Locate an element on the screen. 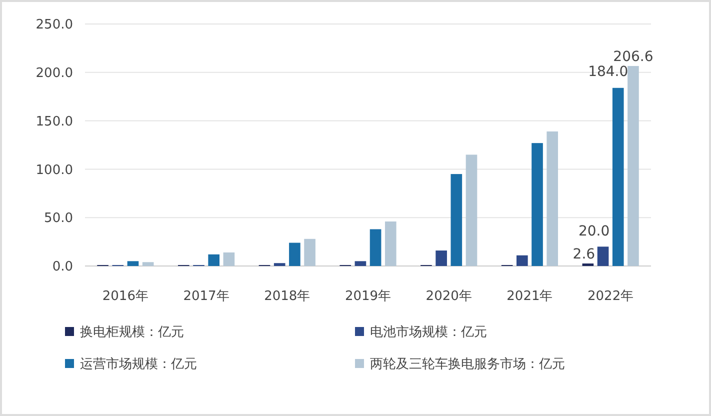  data-label: 206.6 is located at coordinates (633, 57).